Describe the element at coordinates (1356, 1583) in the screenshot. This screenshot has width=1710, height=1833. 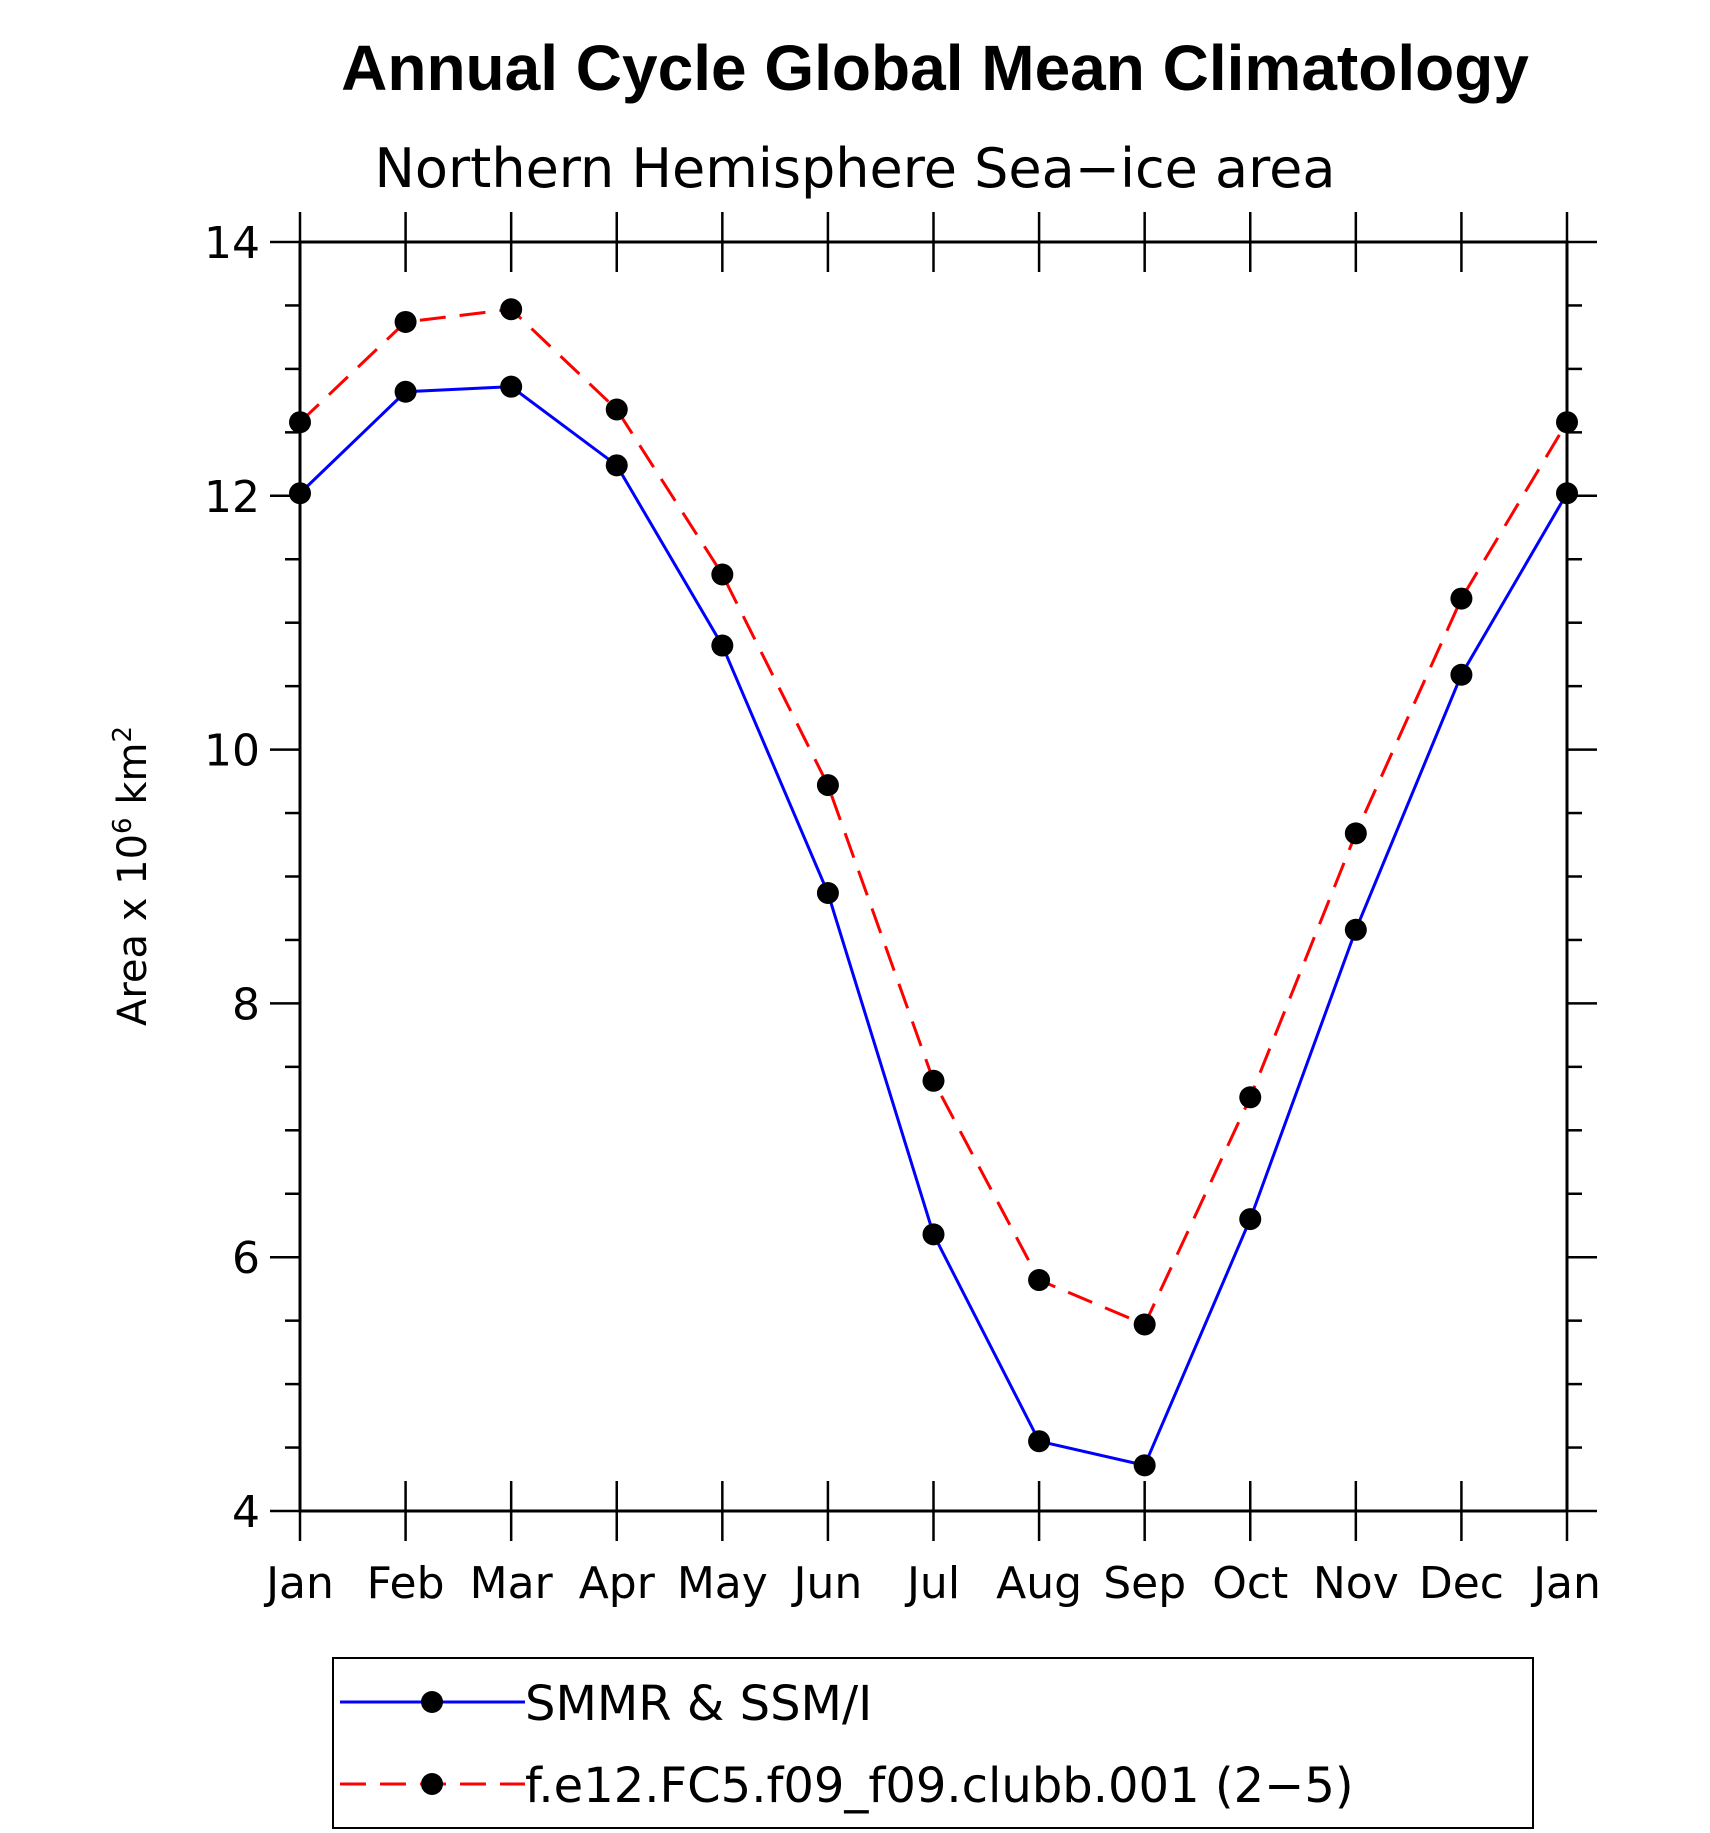
I see `x-tick-label: Nov` at that location.